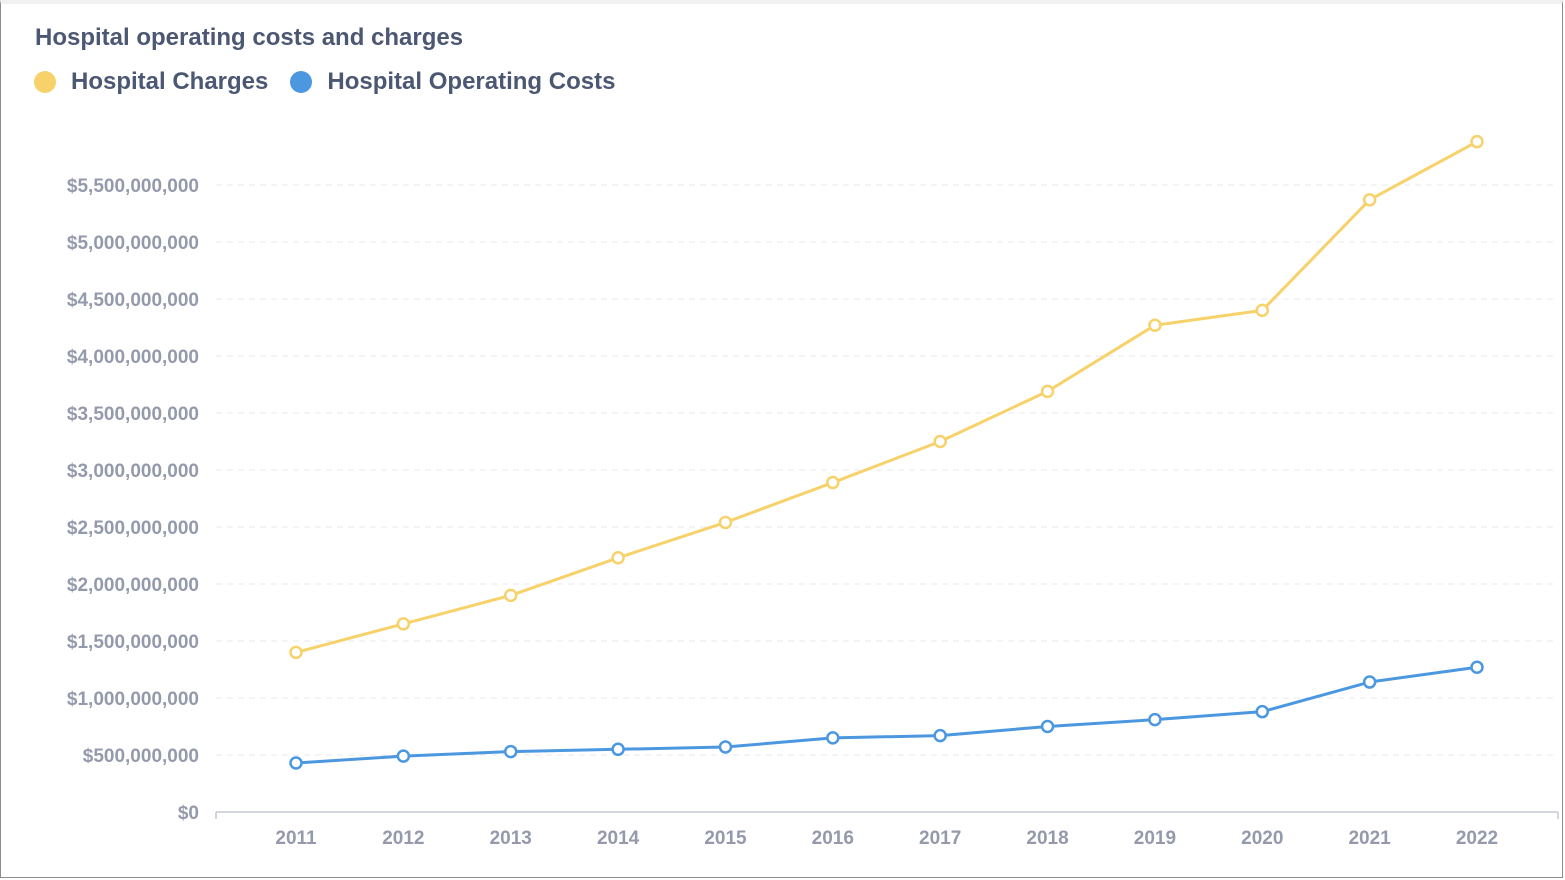 This screenshot has height=880, width=1565. Describe the element at coordinates (133, 186) in the screenshot. I see `y-tick-label: $5,500,000,000` at that location.